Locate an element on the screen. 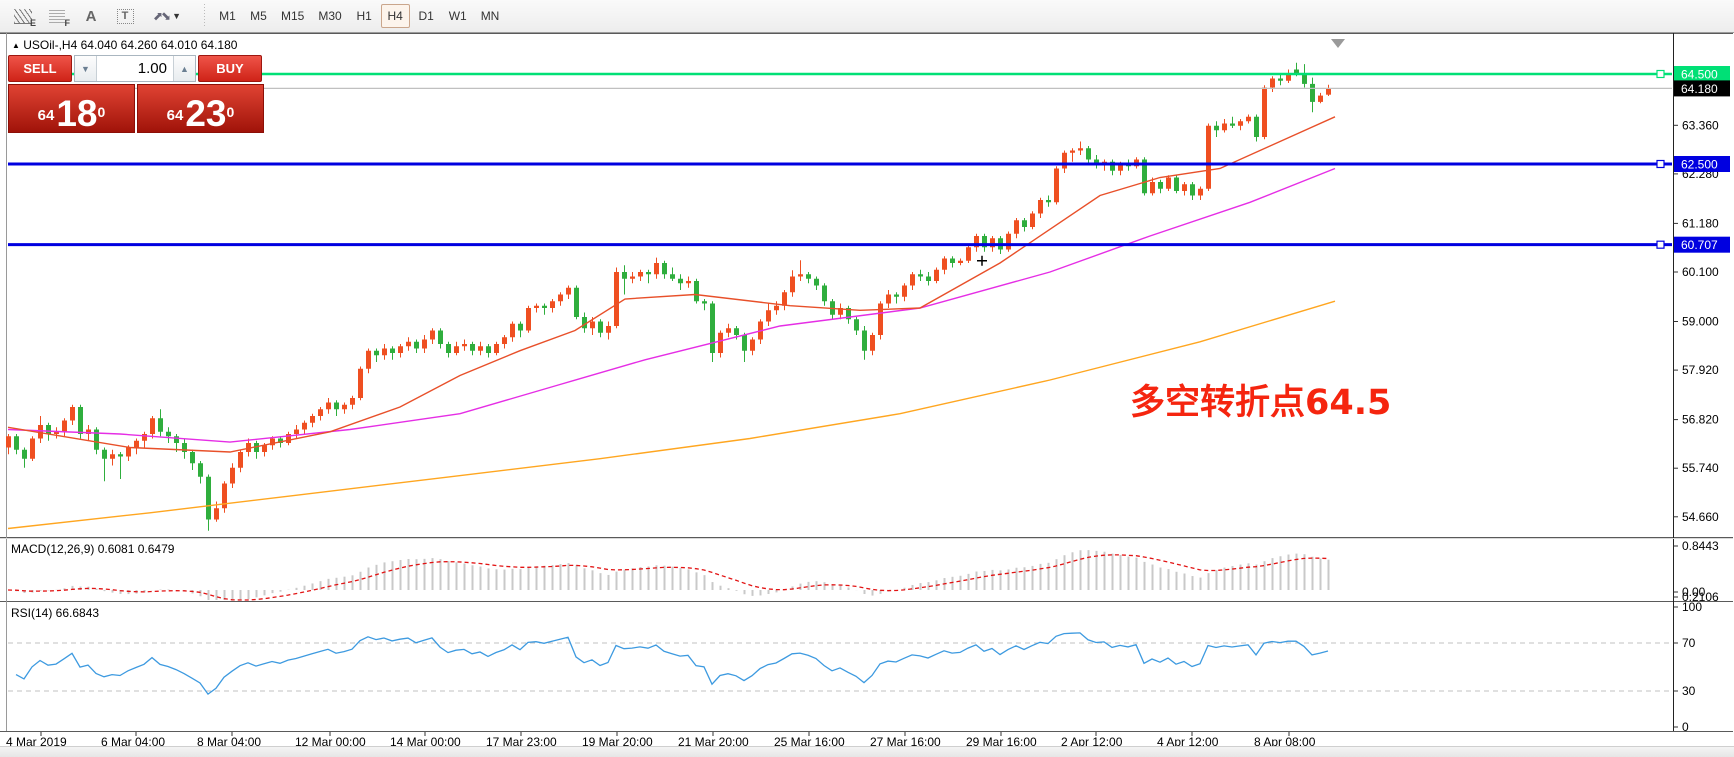 This screenshot has height=757, width=1734. text-label-icon: A is located at coordinates (91, 16).